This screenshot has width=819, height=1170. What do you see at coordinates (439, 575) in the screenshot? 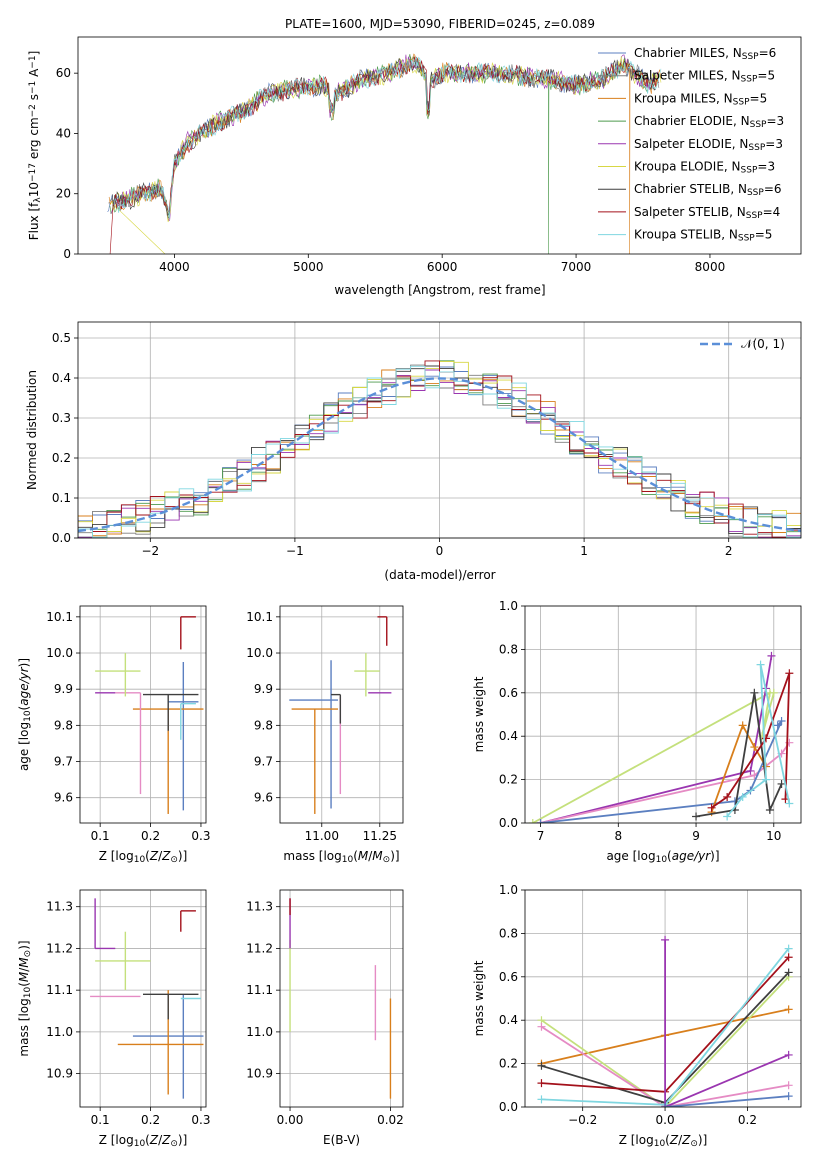
I see `x-axis-label: (data-model)/error` at bounding box center [439, 575].